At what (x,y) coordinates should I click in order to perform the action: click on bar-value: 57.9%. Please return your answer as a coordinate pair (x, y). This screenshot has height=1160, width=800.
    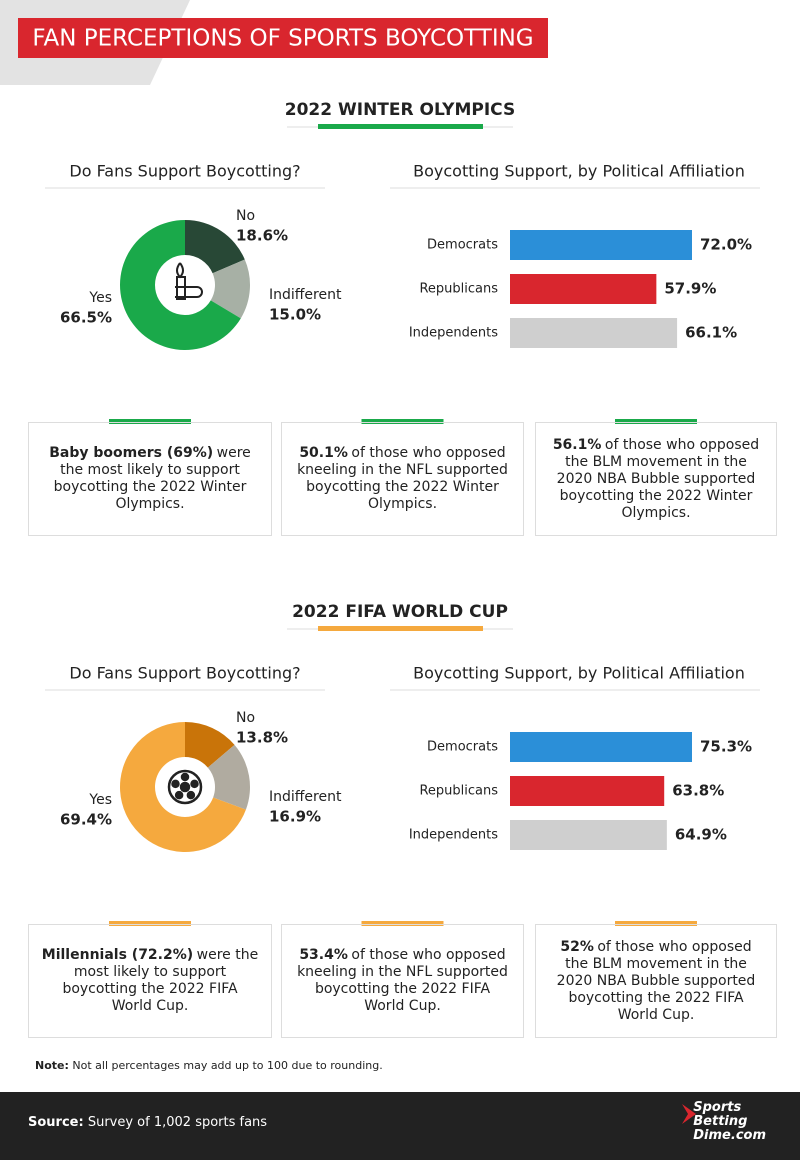
    Looking at the image, I should click on (690, 289).